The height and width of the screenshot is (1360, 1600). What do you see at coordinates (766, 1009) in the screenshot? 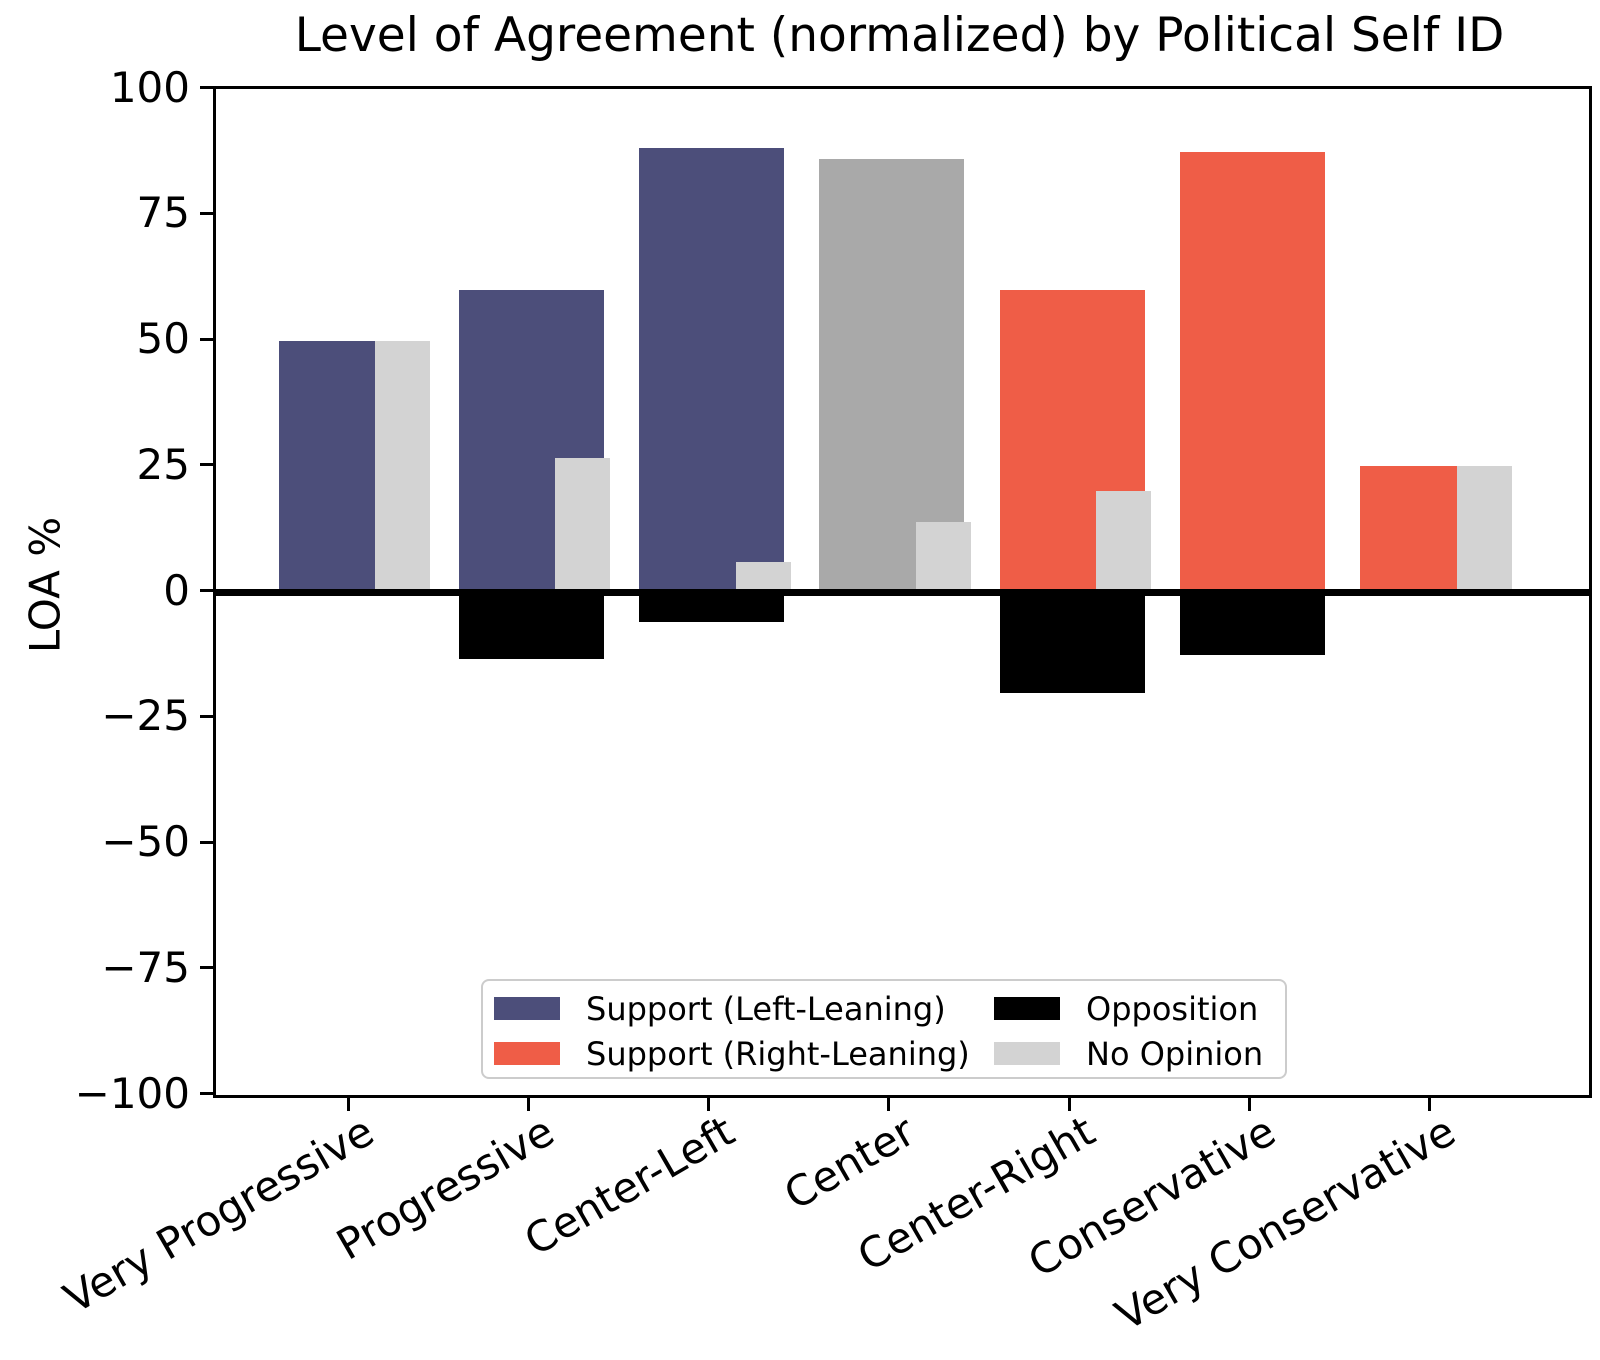
I see `legend-label: Support (Left-Leaning)` at bounding box center [766, 1009].